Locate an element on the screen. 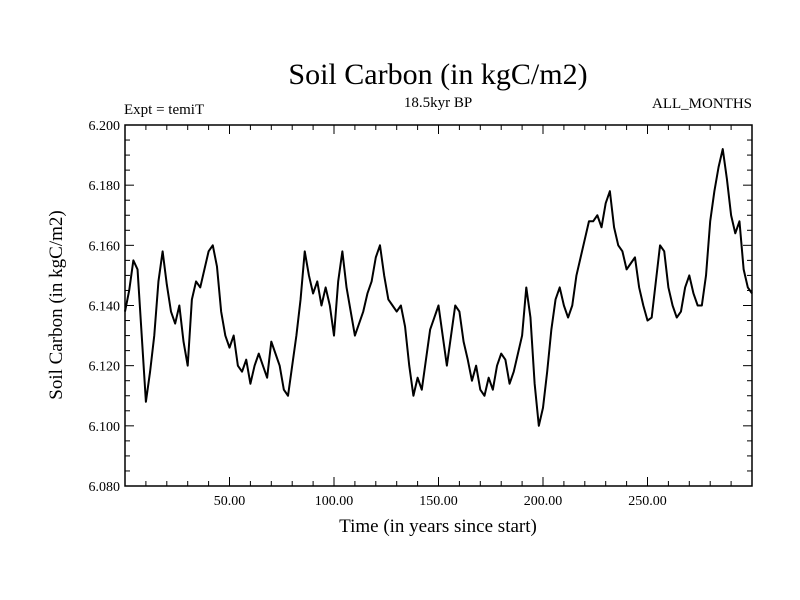  period-label: 18.5kyr BP is located at coordinates (438, 103).